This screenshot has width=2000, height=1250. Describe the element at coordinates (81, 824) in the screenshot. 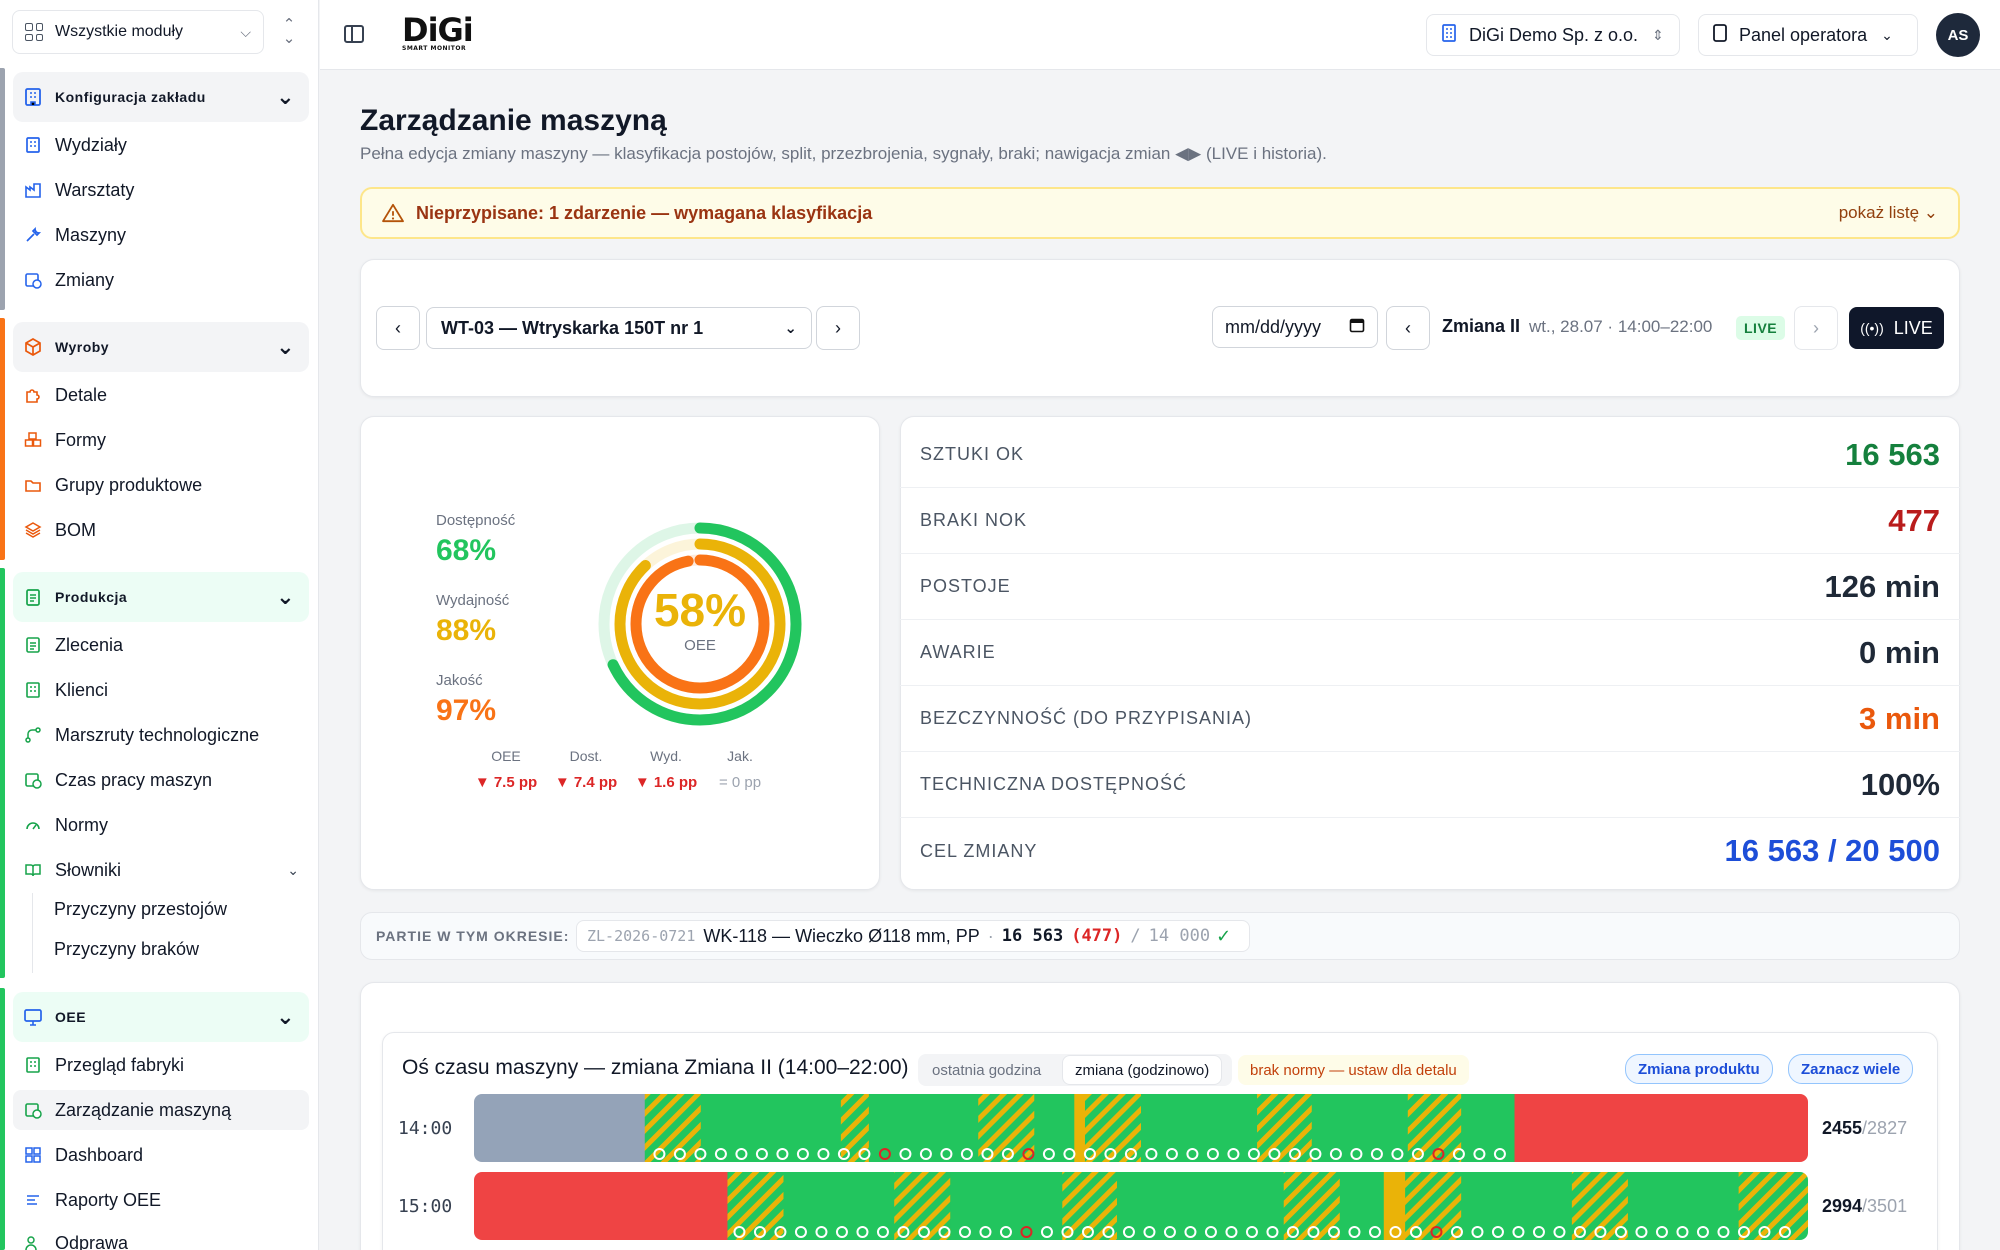

I see `sidebar-item-label: Normy` at that location.